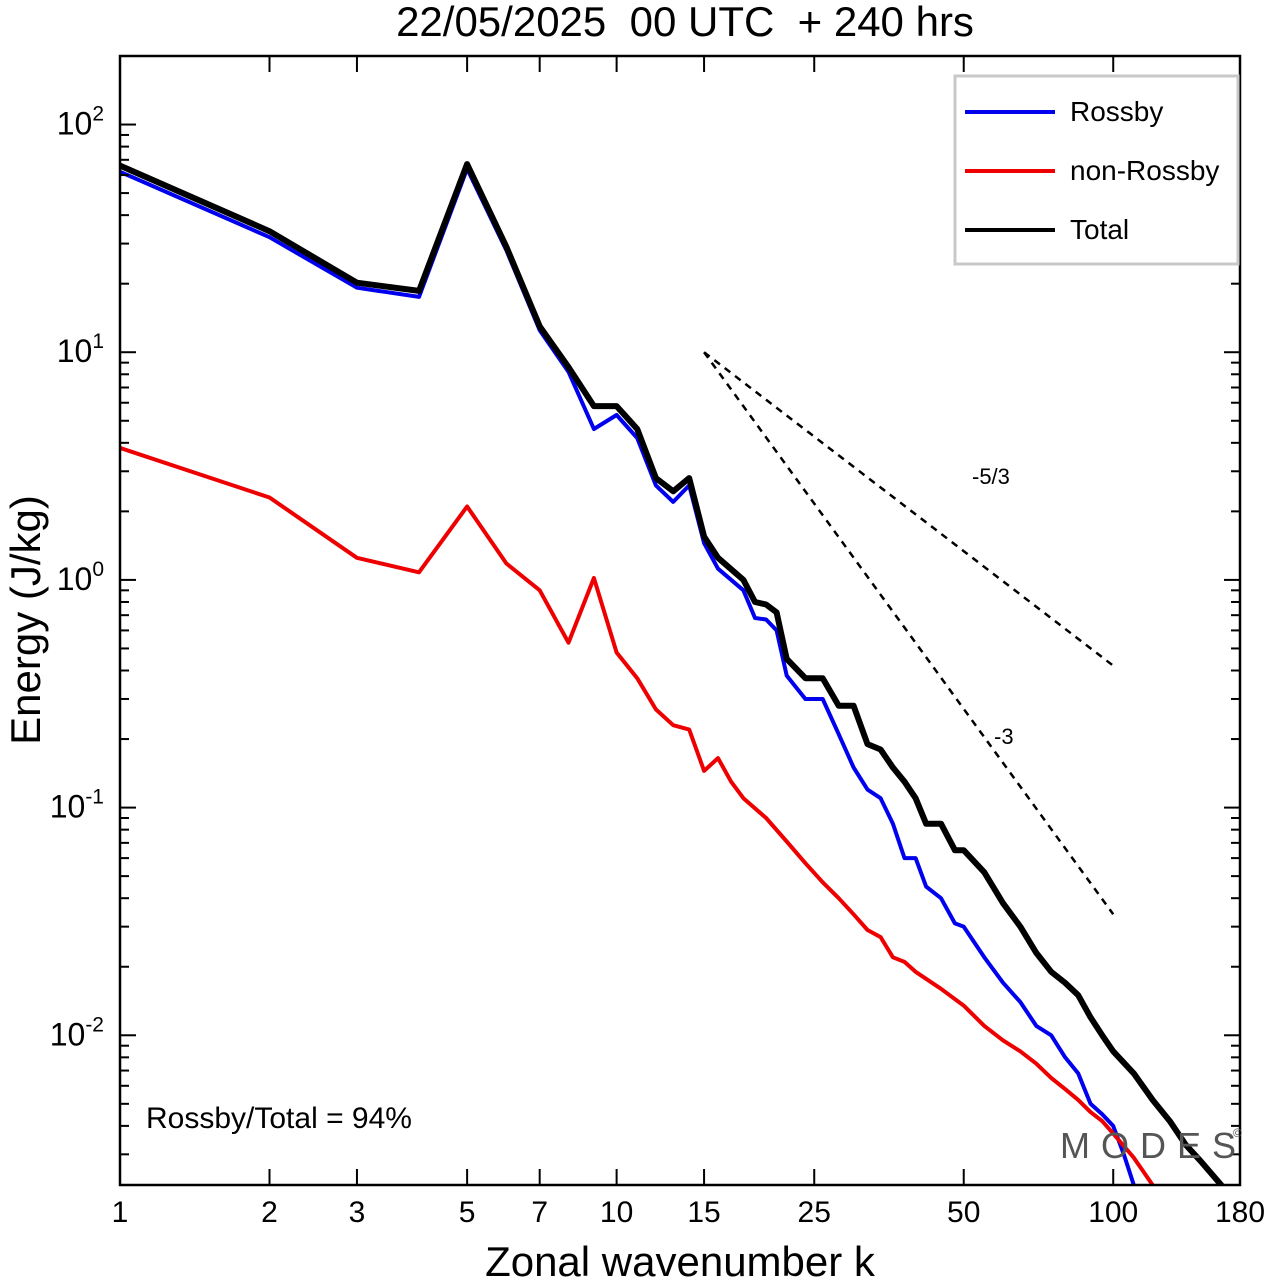 This screenshot has height=1281, width=1280. I want to click on x-tick-label: 15, so click(703, 1212).